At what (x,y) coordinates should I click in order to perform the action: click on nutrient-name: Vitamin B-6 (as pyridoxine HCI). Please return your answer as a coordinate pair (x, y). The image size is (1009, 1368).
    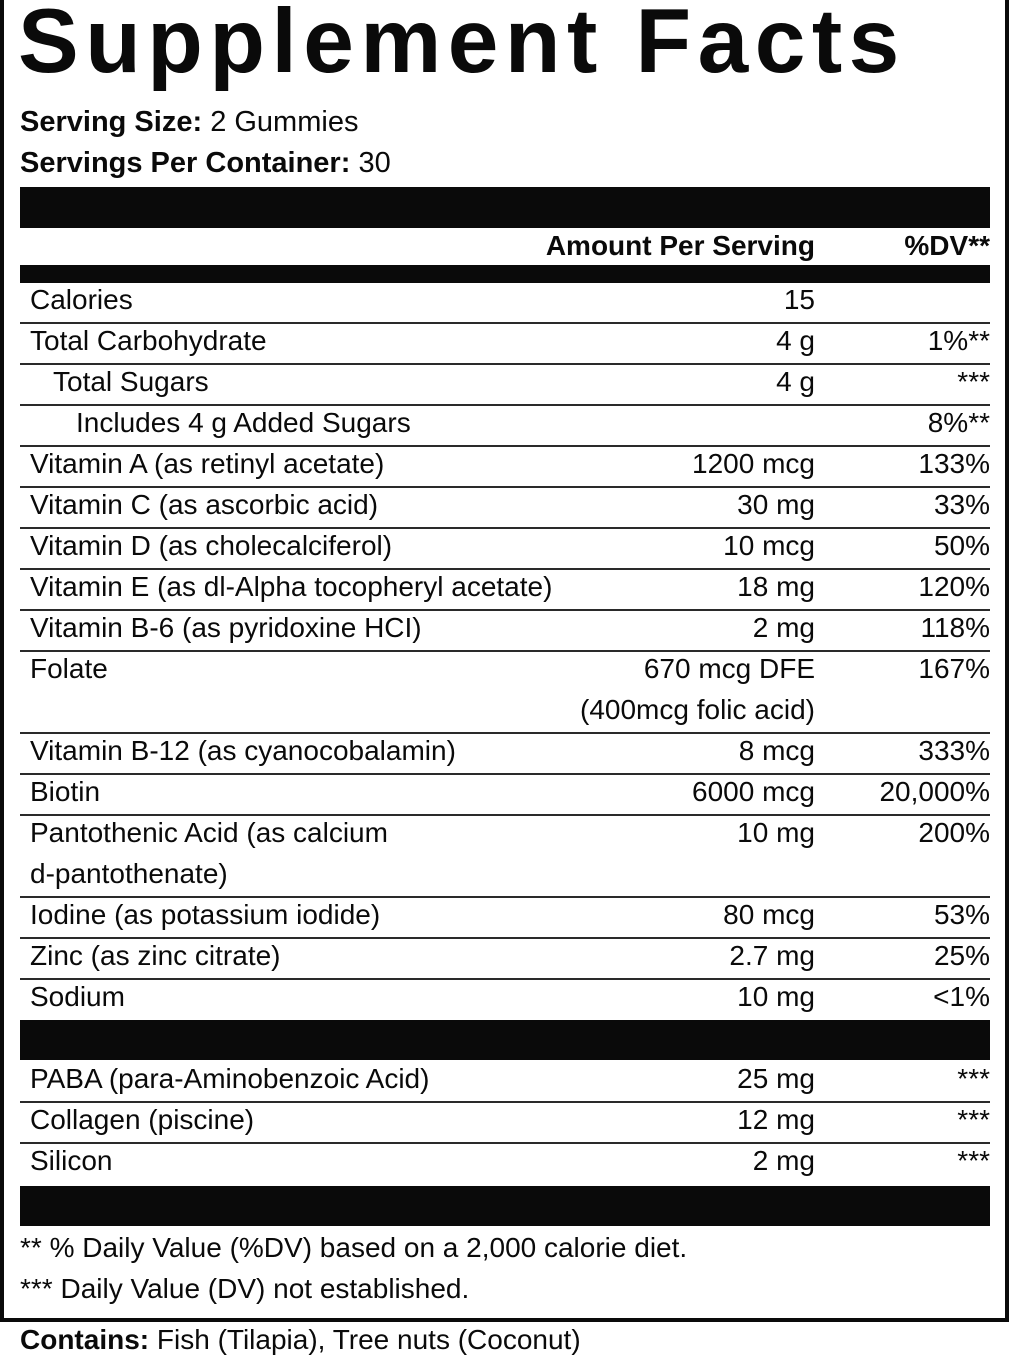
    Looking at the image, I should click on (226, 627).